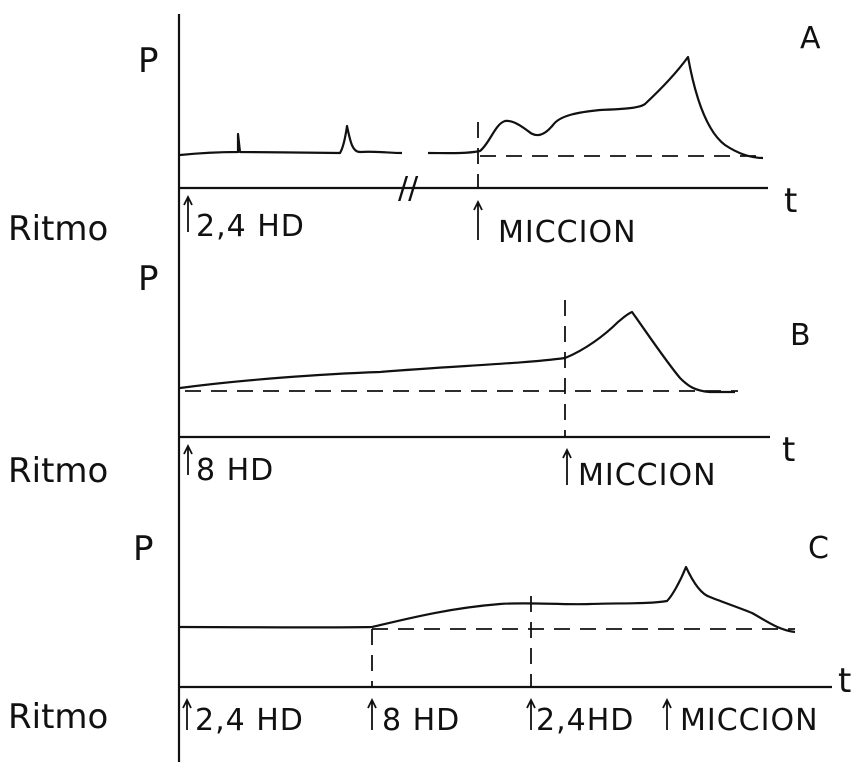 The height and width of the screenshot is (773, 857). I want to click on panel-a-t-label: t, so click(790, 201).